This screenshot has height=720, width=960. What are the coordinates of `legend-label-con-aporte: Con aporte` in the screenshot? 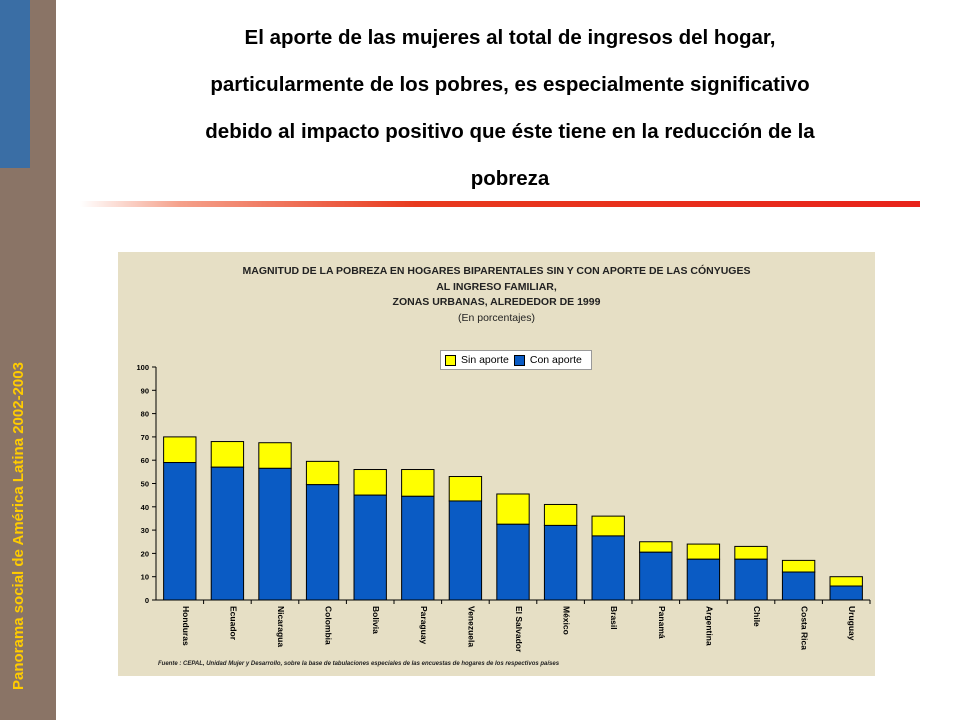 It's located at (555, 360).